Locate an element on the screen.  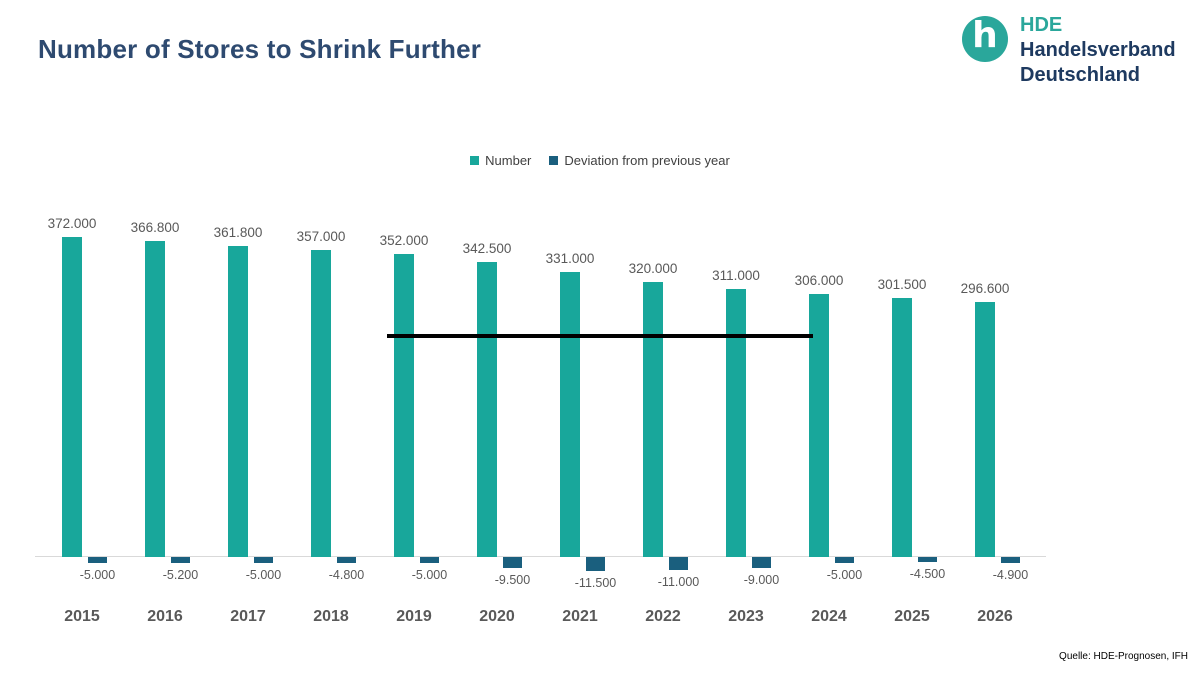
logo-line-deutschland: Deutschland is located at coordinates (1080, 75).